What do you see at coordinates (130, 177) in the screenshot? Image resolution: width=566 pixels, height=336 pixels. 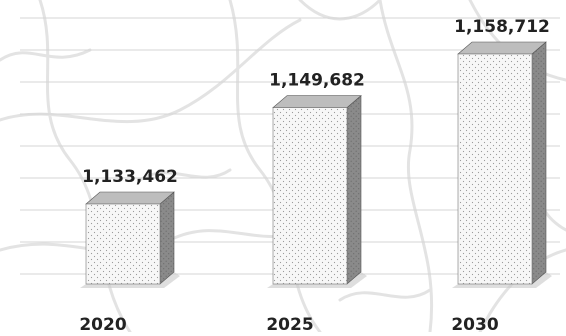 I see `data-label-2020: 1,133,462` at bounding box center [130, 177].